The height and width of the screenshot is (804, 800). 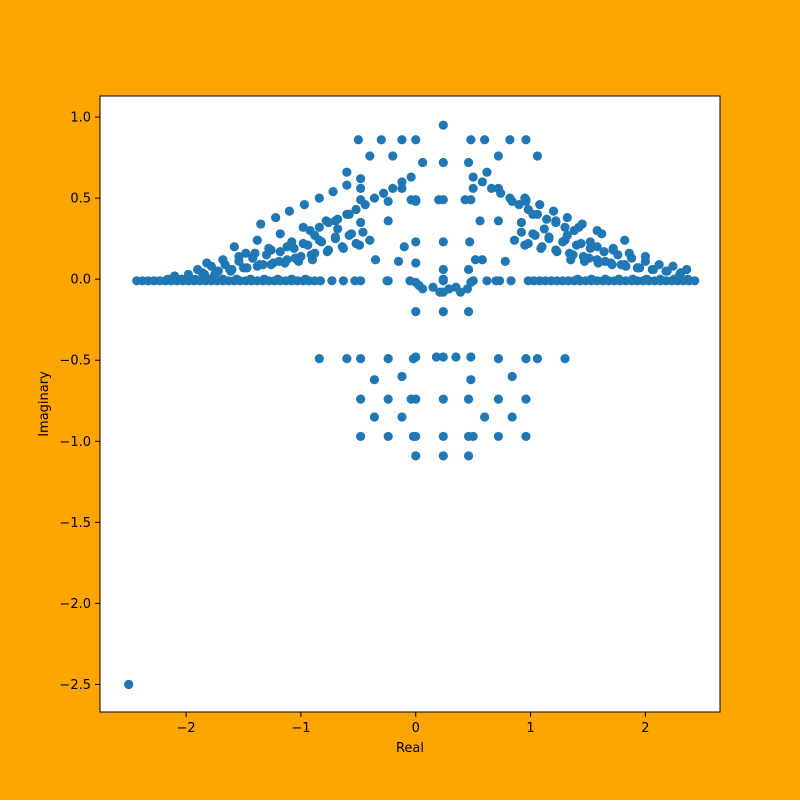 I want to click on y-axis-ticks: −2.5 −2.0 −1.5 −1.0 −0.5 0.0 0.5 1.0, so click(x=79, y=402).